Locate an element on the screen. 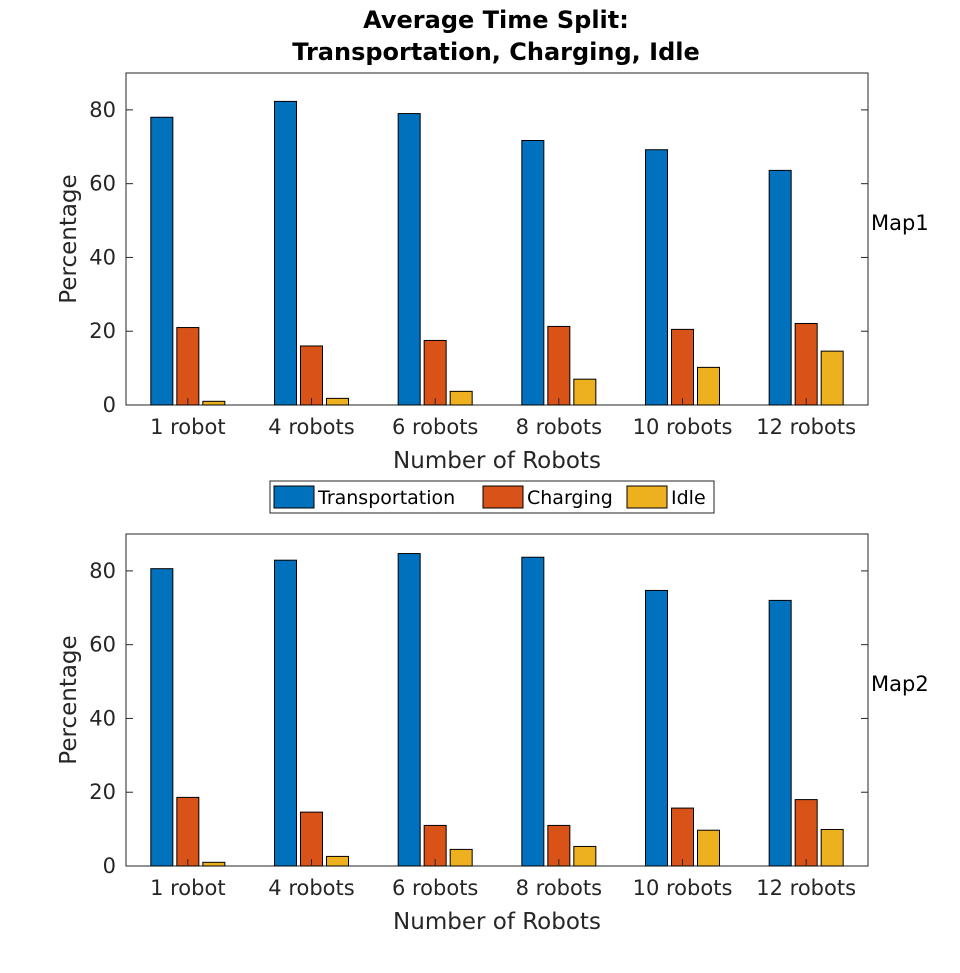 The width and height of the screenshot is (960, 973). chart-title-line-2: Transportation, Charging, Idle is located at coordinates (496, 52).